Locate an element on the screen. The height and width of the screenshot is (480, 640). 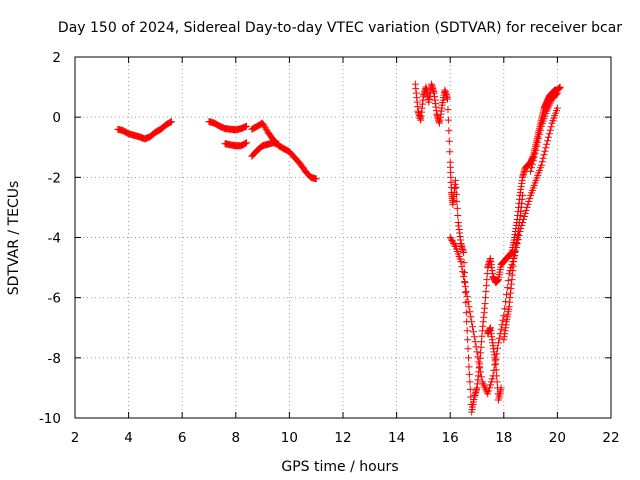
x-tick-label: 12 is located at coordinates (342, 438).